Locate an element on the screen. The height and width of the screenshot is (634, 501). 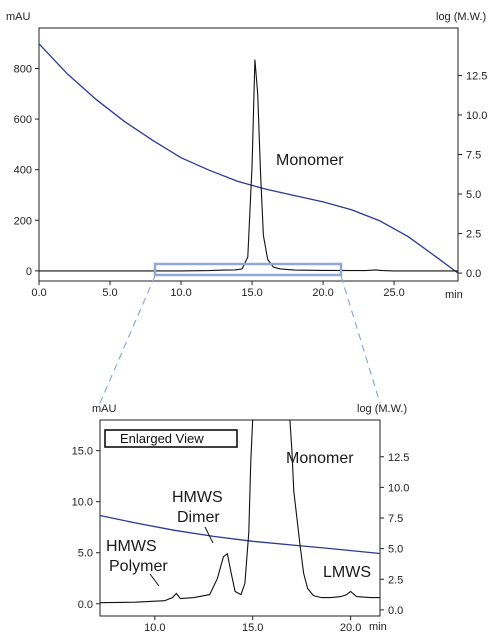
hmws-dimer-label-line1: HMWS is located at coordinates (197, 497).